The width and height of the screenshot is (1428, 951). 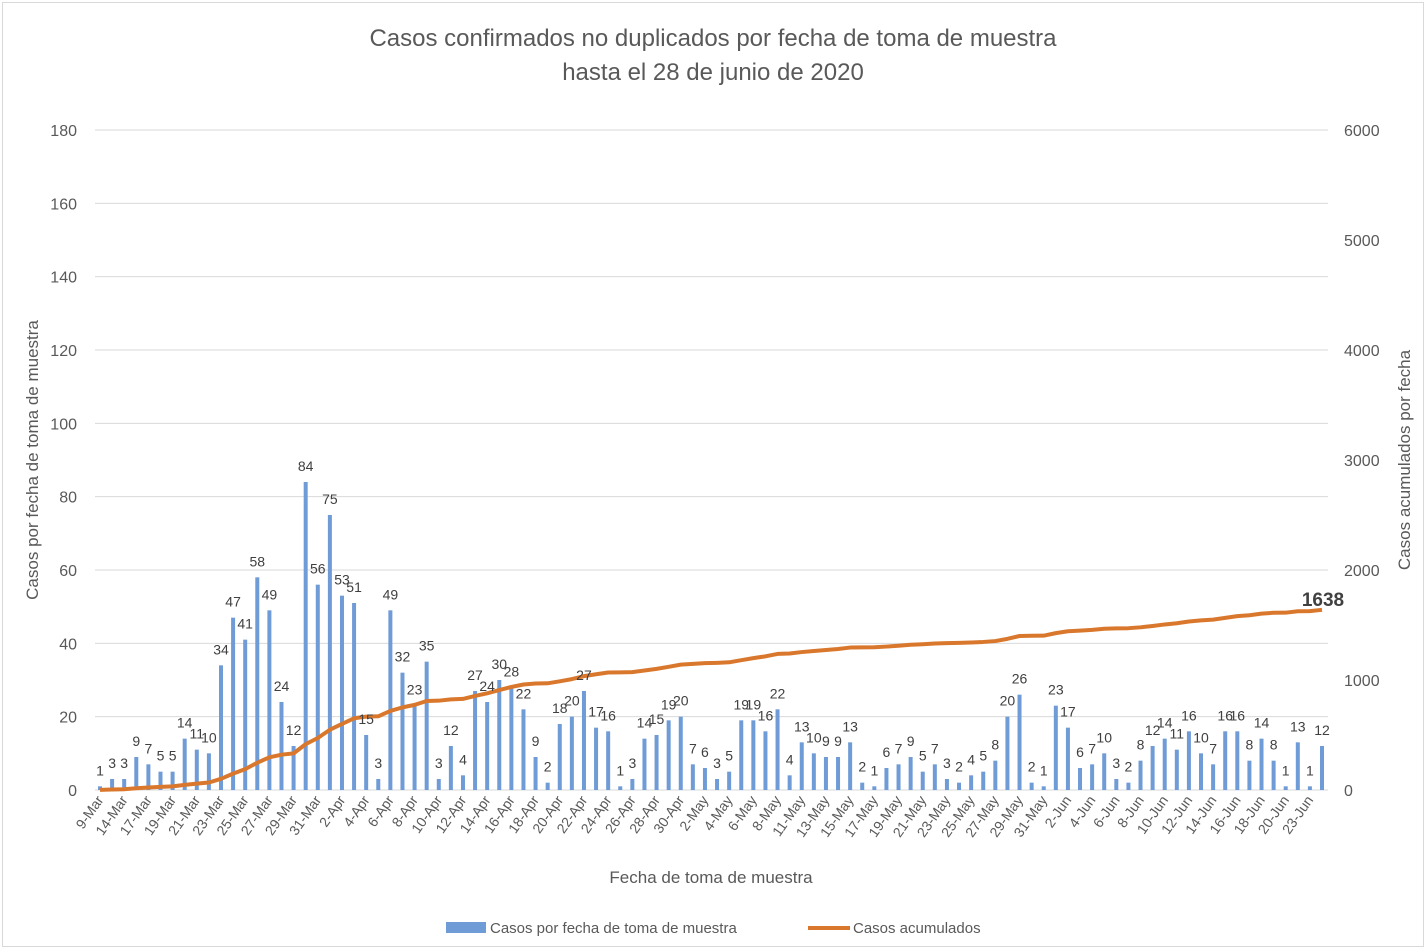 I want to click on final-cumulative-label: 1638, so click(x=1323, y=600).